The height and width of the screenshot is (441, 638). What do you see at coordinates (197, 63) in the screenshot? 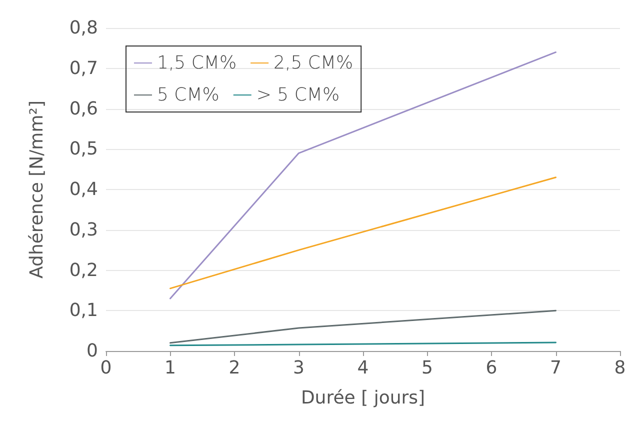
I see `legend-label: 1,5 CM%` at bounding box center [197, 63].